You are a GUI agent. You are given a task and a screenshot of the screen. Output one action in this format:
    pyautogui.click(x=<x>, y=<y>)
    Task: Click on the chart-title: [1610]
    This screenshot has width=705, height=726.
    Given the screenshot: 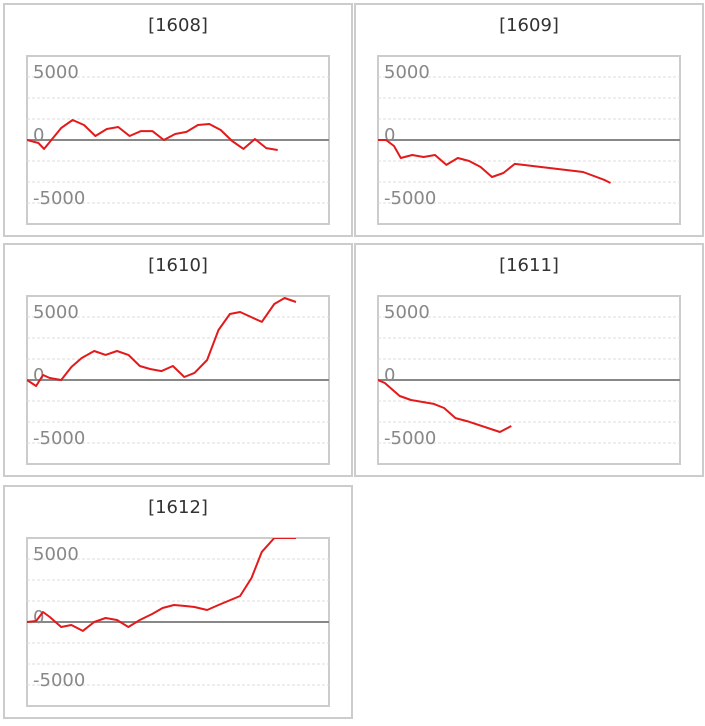 What is the action you would take?
    pyautogui.click(x=178, y=265)
    